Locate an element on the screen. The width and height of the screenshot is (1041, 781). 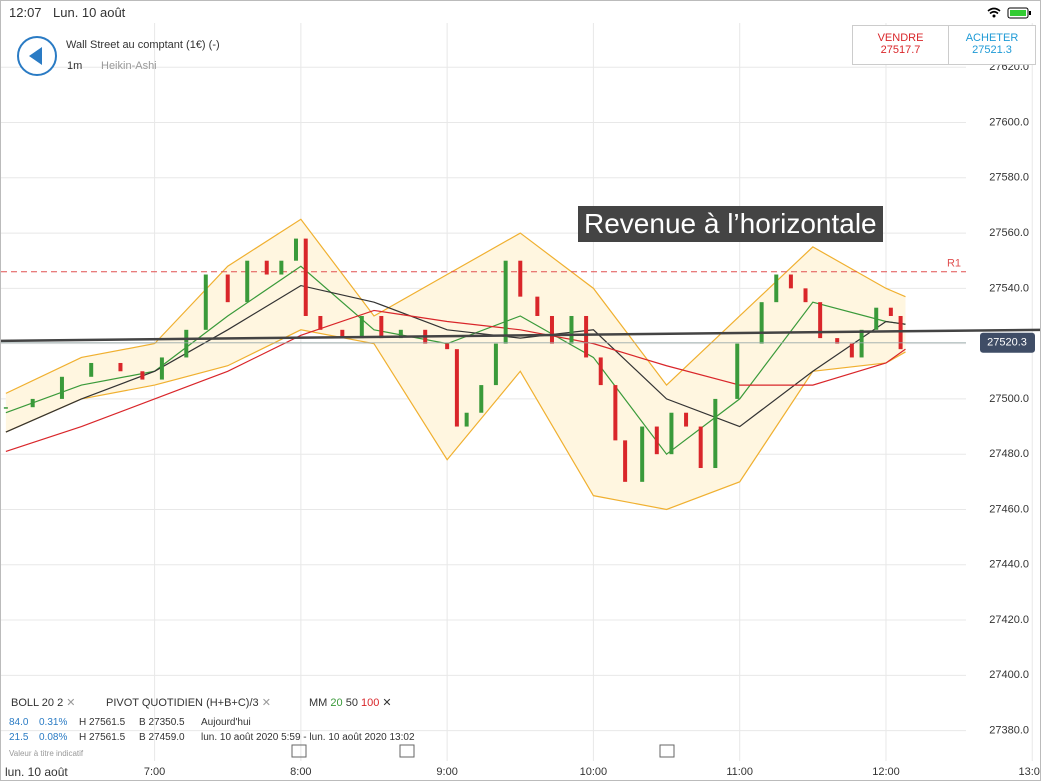
x-tick-label: 13:00 is located at coordinates (1029, 772).